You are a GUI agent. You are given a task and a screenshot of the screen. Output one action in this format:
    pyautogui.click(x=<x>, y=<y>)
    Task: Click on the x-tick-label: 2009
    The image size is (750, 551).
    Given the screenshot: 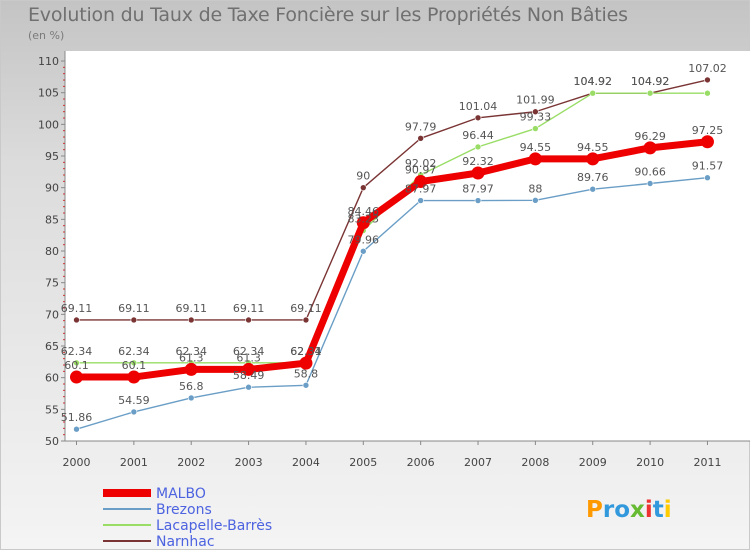 What is the action you would take?
    pyautogui.click(x=593, y=462)
    